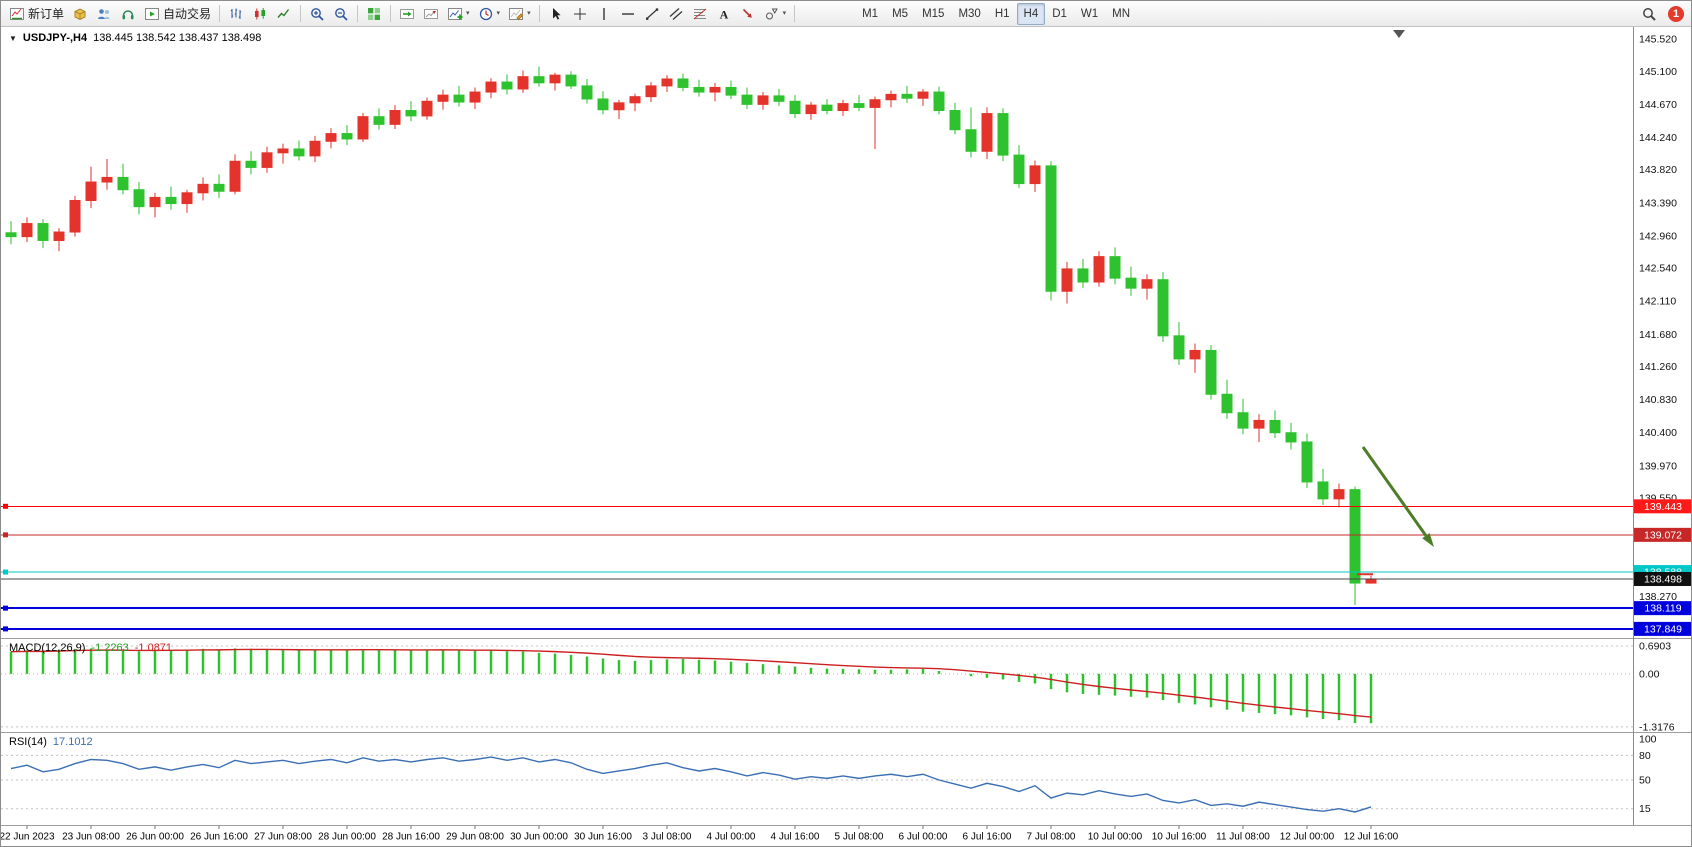  What do you see at coordinates (775, 14) in the screenshot?
I see `shapes-button: ▾` at bounding box center [775, 14].